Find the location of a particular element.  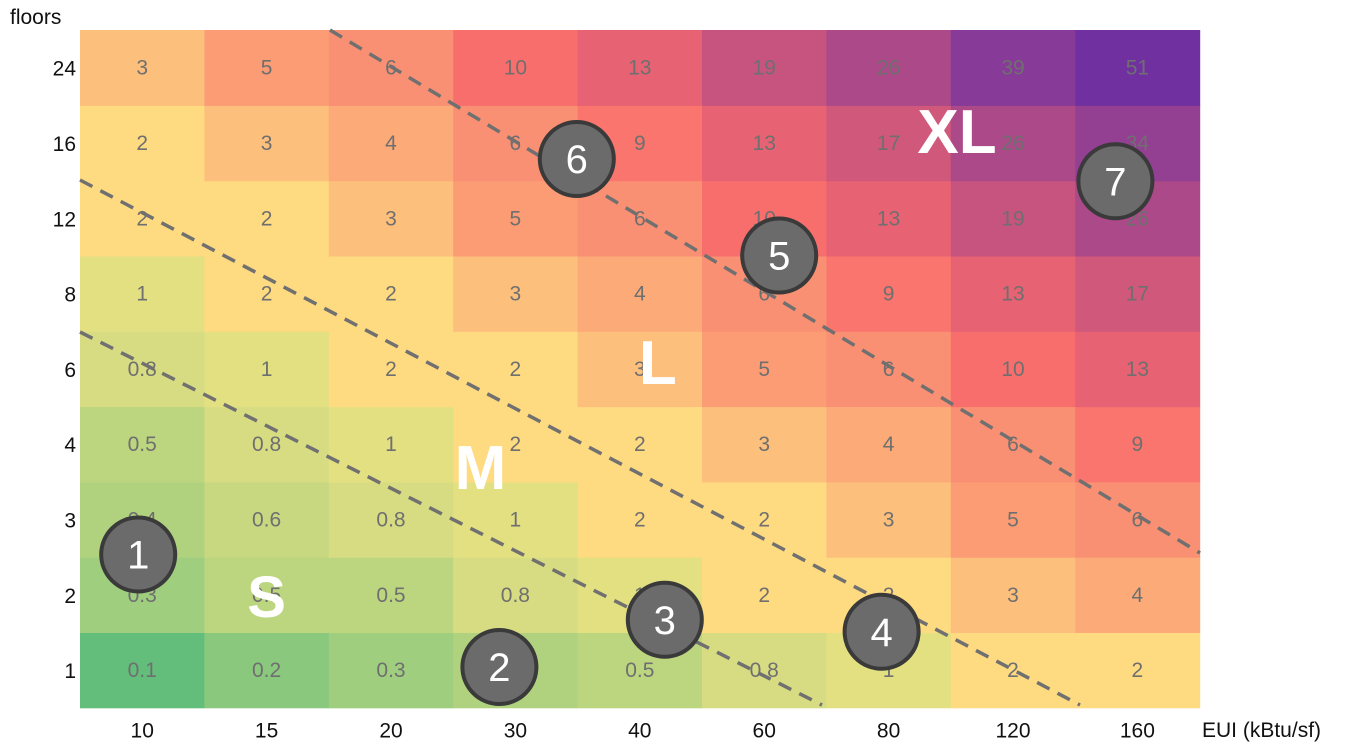

cell-value-label: 4 is located at coordinates (889, 444).